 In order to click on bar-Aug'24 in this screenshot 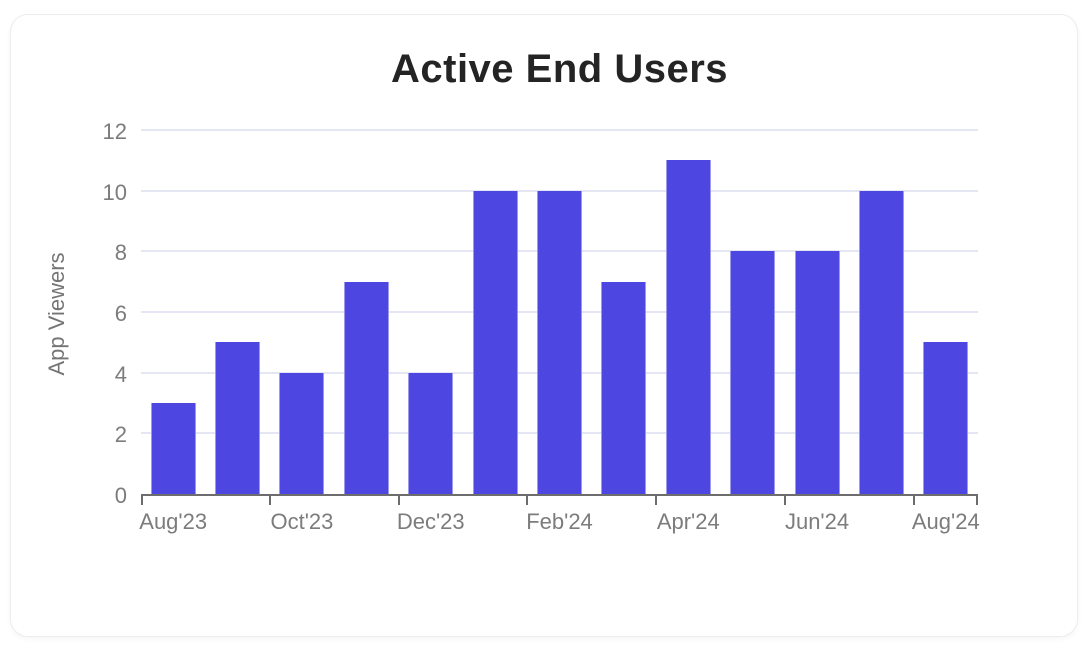, I will do `click(946, 418)`.